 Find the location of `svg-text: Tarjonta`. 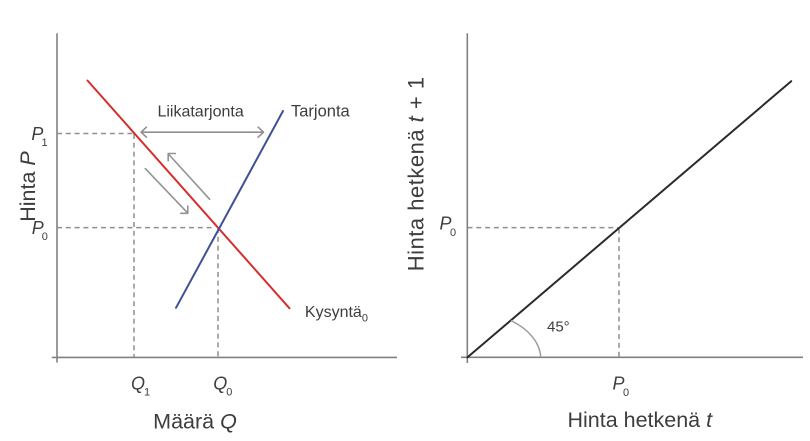

svg-text: Tarjonta is located at coordinates (321, 112).